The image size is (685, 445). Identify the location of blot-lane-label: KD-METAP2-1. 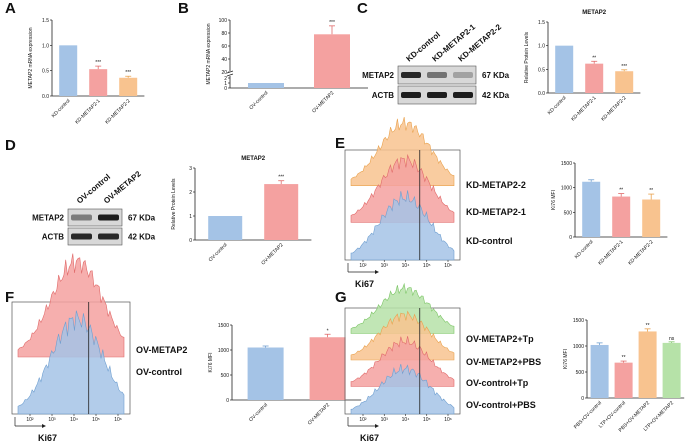
(454, 42).